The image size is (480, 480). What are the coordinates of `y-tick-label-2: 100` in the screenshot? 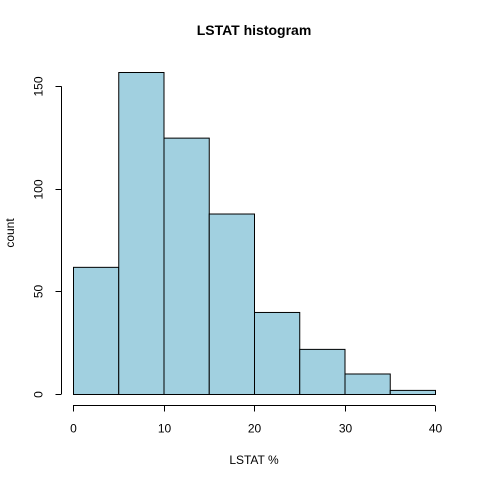 It's located at (39, 189).